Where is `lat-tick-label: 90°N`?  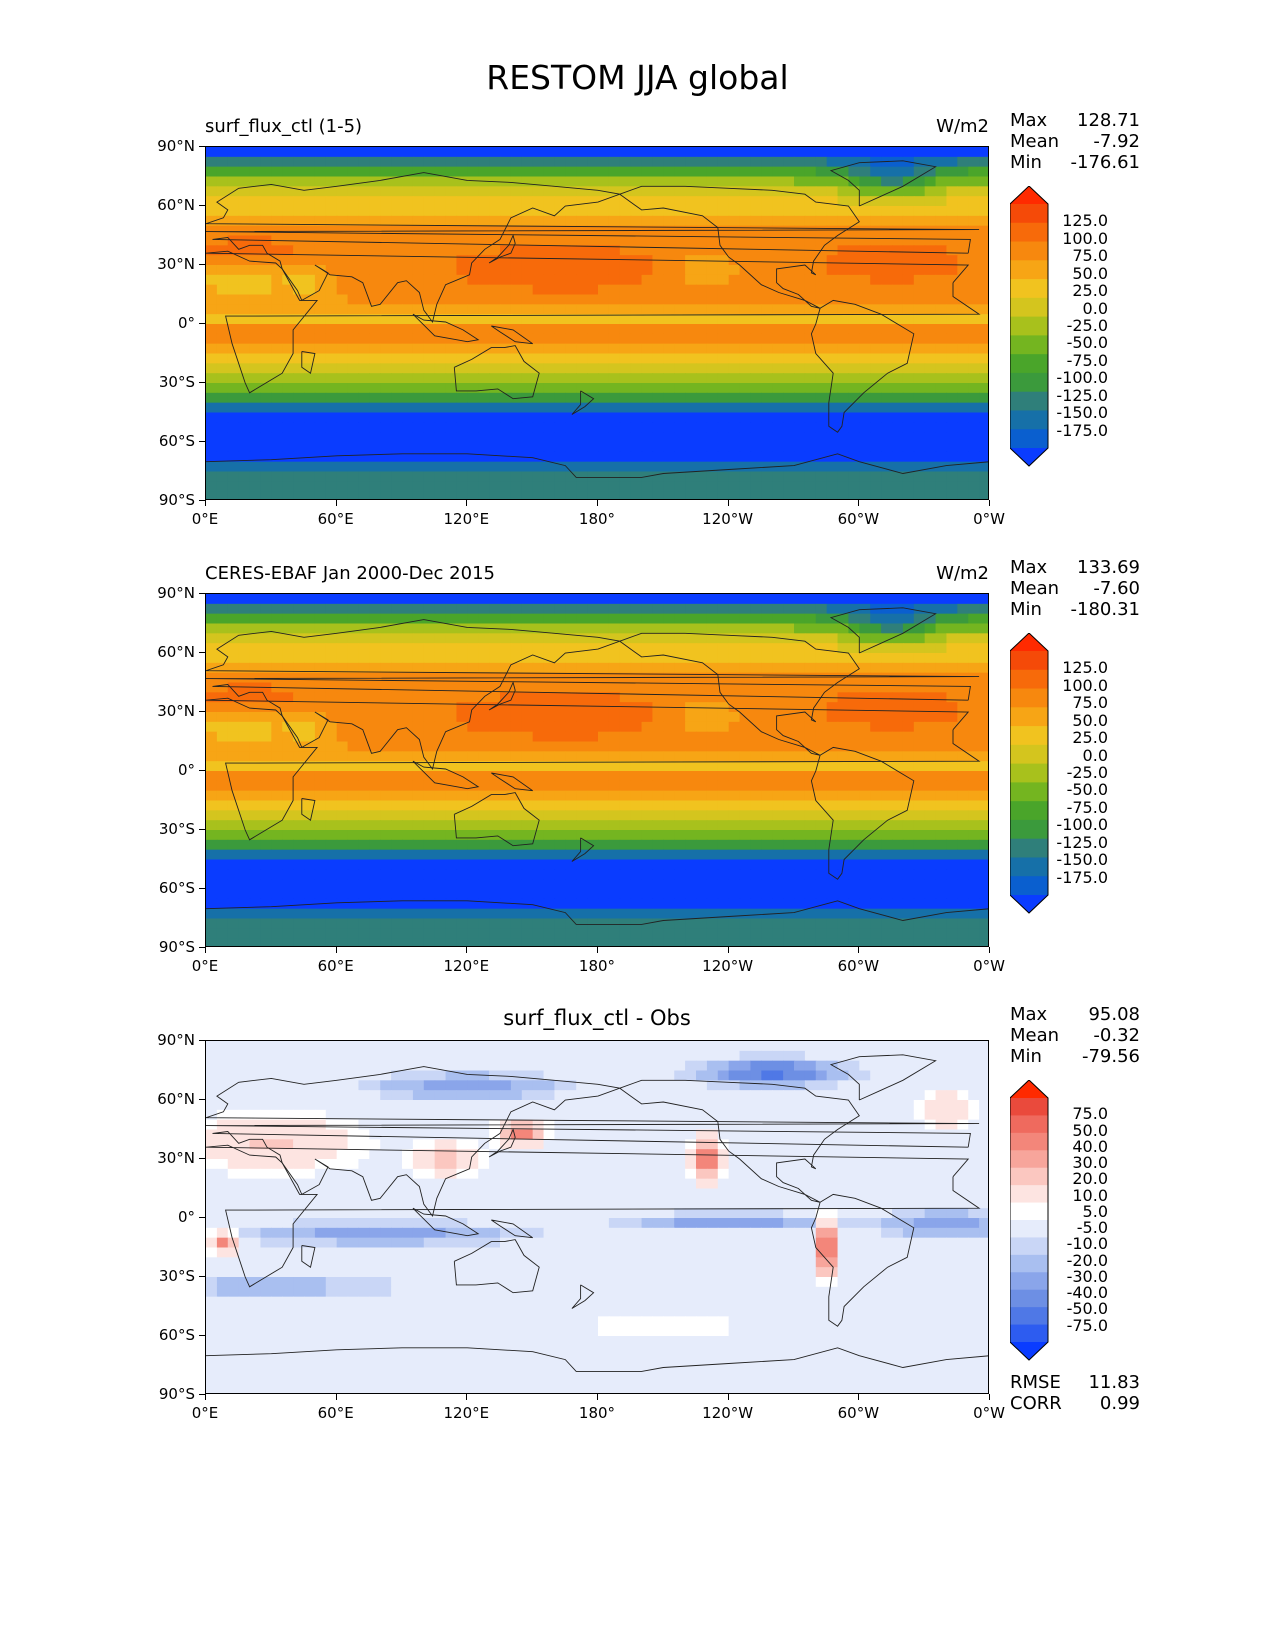 lat-tick-label: 90°N is located at coordinates (176, 1040).